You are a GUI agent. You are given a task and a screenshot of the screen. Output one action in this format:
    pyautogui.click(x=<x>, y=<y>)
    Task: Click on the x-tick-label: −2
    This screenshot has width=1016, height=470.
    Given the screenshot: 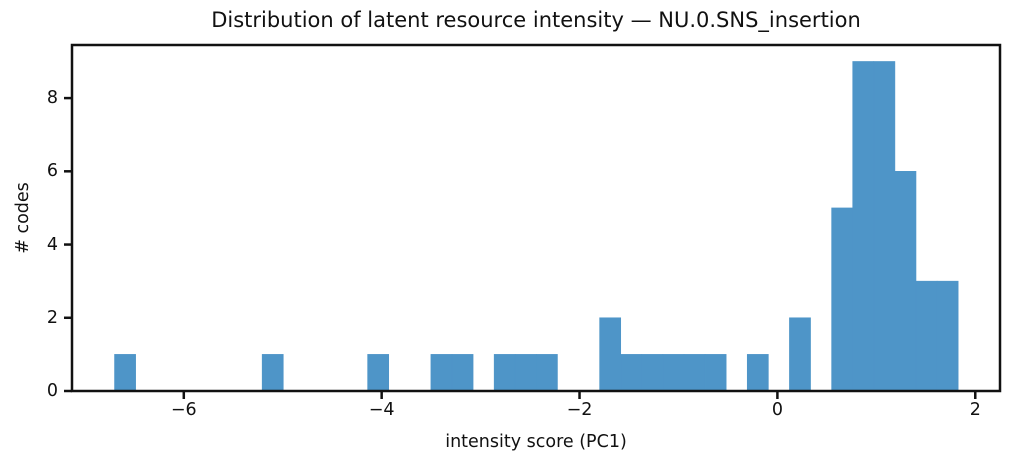 What is the action you would take?
    pyautogui.click(x=579, y=410)
    